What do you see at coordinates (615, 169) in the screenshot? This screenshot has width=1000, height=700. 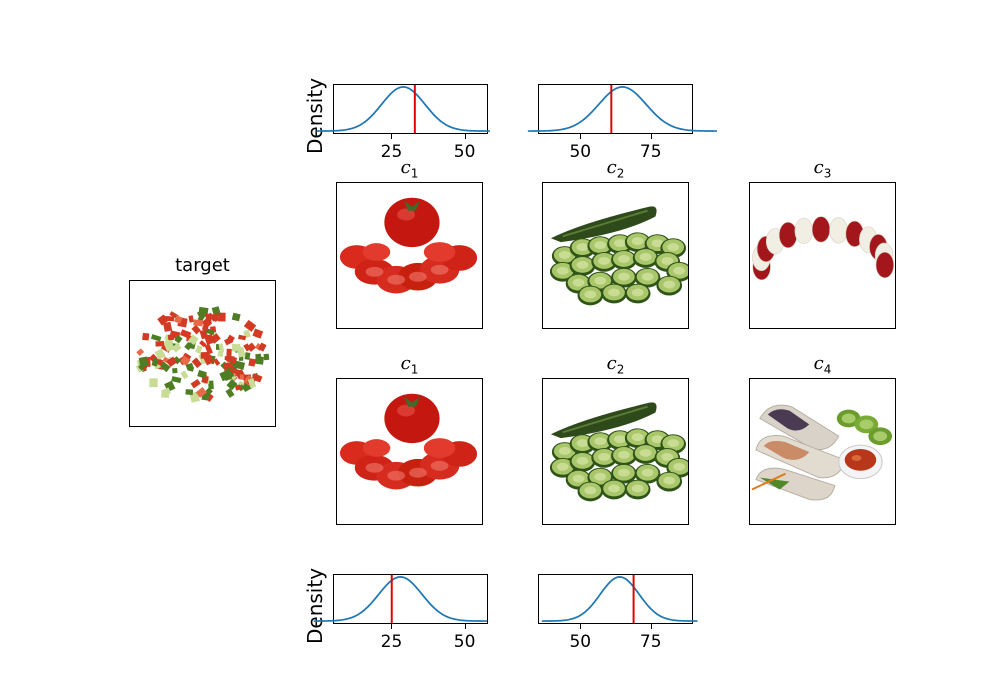 I see `candidate-title-2: c2` at bounding box center [615, 169].